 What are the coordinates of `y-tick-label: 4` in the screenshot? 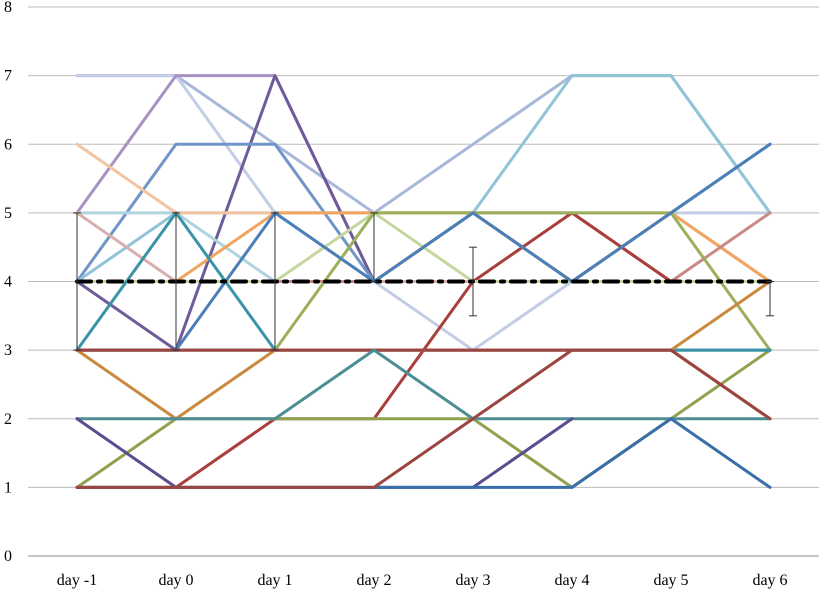 It's located at (8, 282).